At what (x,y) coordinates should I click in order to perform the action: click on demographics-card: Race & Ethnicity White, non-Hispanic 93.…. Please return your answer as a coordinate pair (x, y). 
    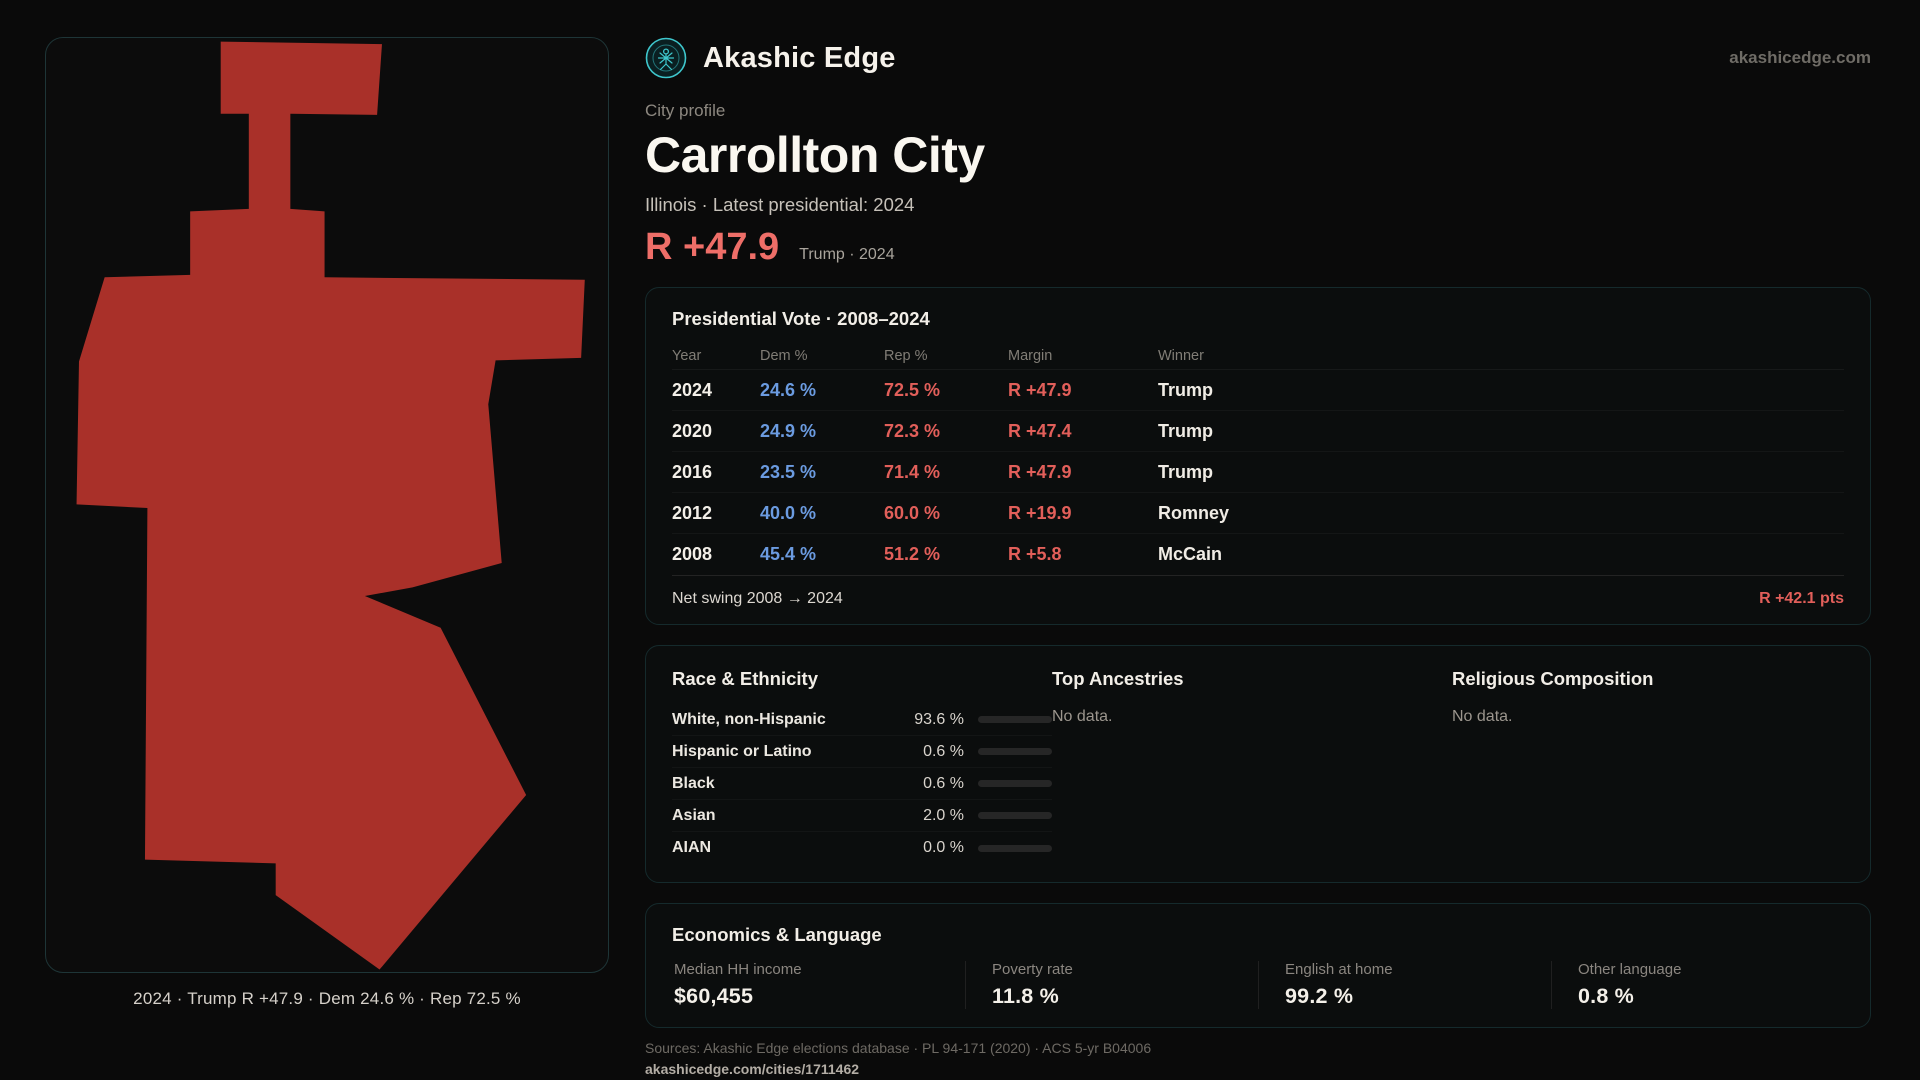
    Looking at the image, I should click on (1258, 764).